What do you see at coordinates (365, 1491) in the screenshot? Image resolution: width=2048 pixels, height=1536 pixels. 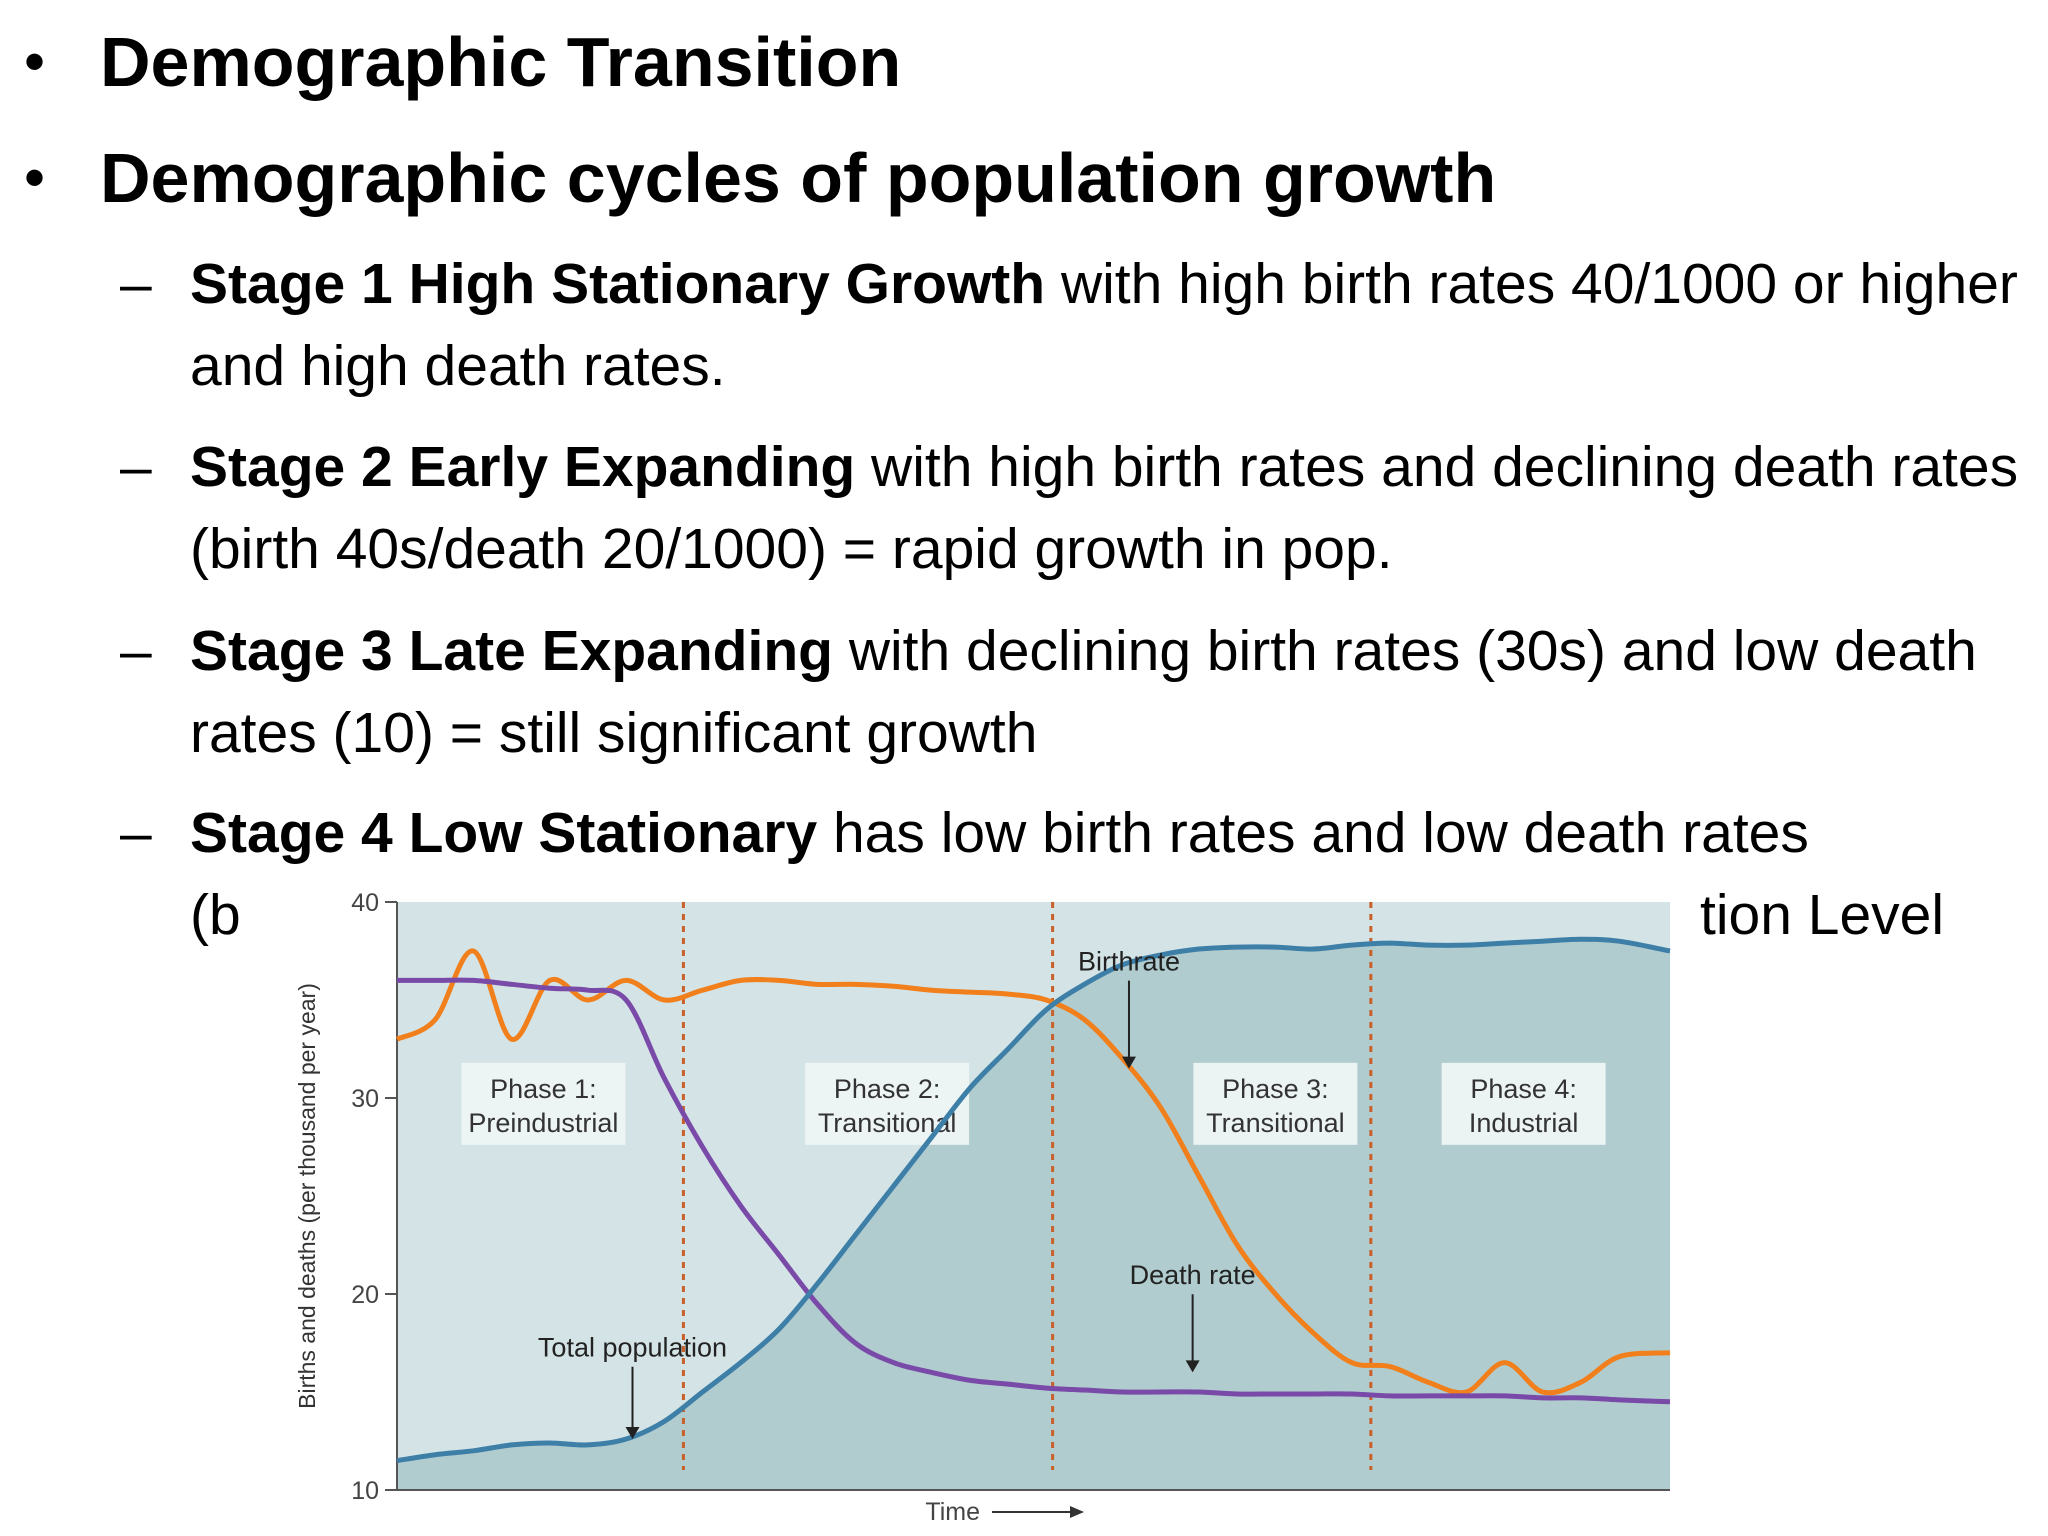 I see `y-tick-label: 10` at bounding box center [365, 1491].